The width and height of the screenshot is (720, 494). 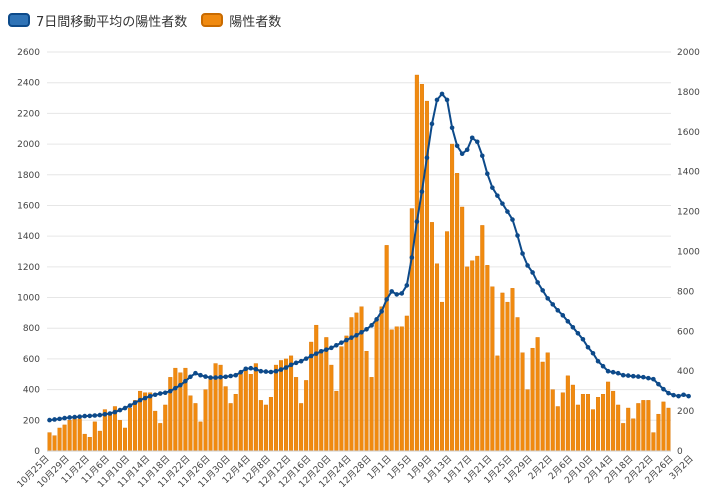 What do you see at coordinates (97, 20) in the screenshot?
I see `legend-item-moving-average: 7日間移動平均の陽性者数` at bounding box center [97, 20].